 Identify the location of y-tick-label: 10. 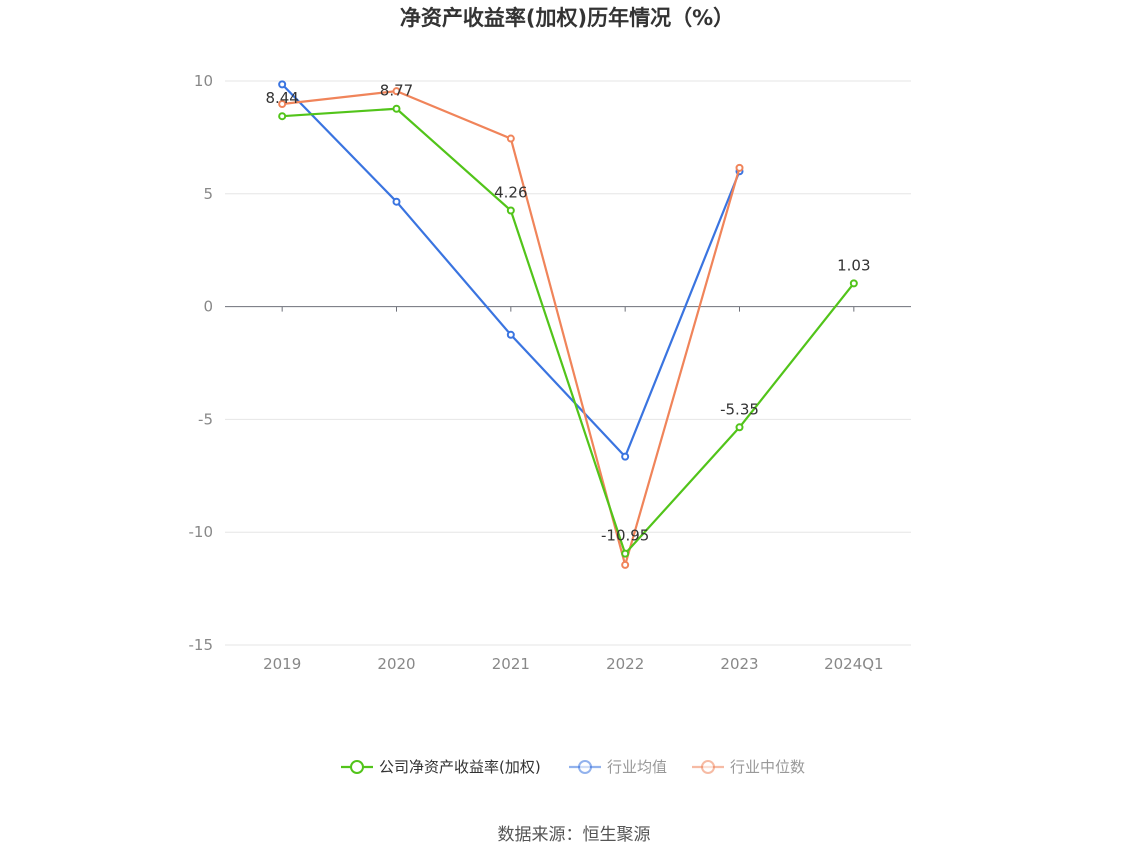
(203, 81).